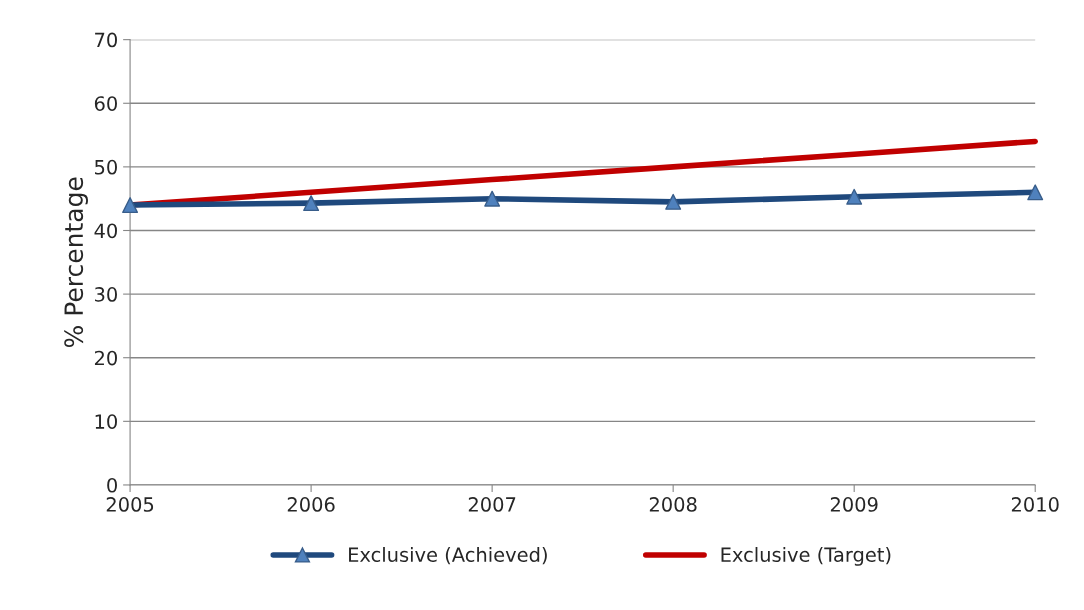 This screenshot has width=1084, height=610. Describe the element at coordinates (854, 504) in the screenshot. I see `x-tick-label: 2009` at that location.